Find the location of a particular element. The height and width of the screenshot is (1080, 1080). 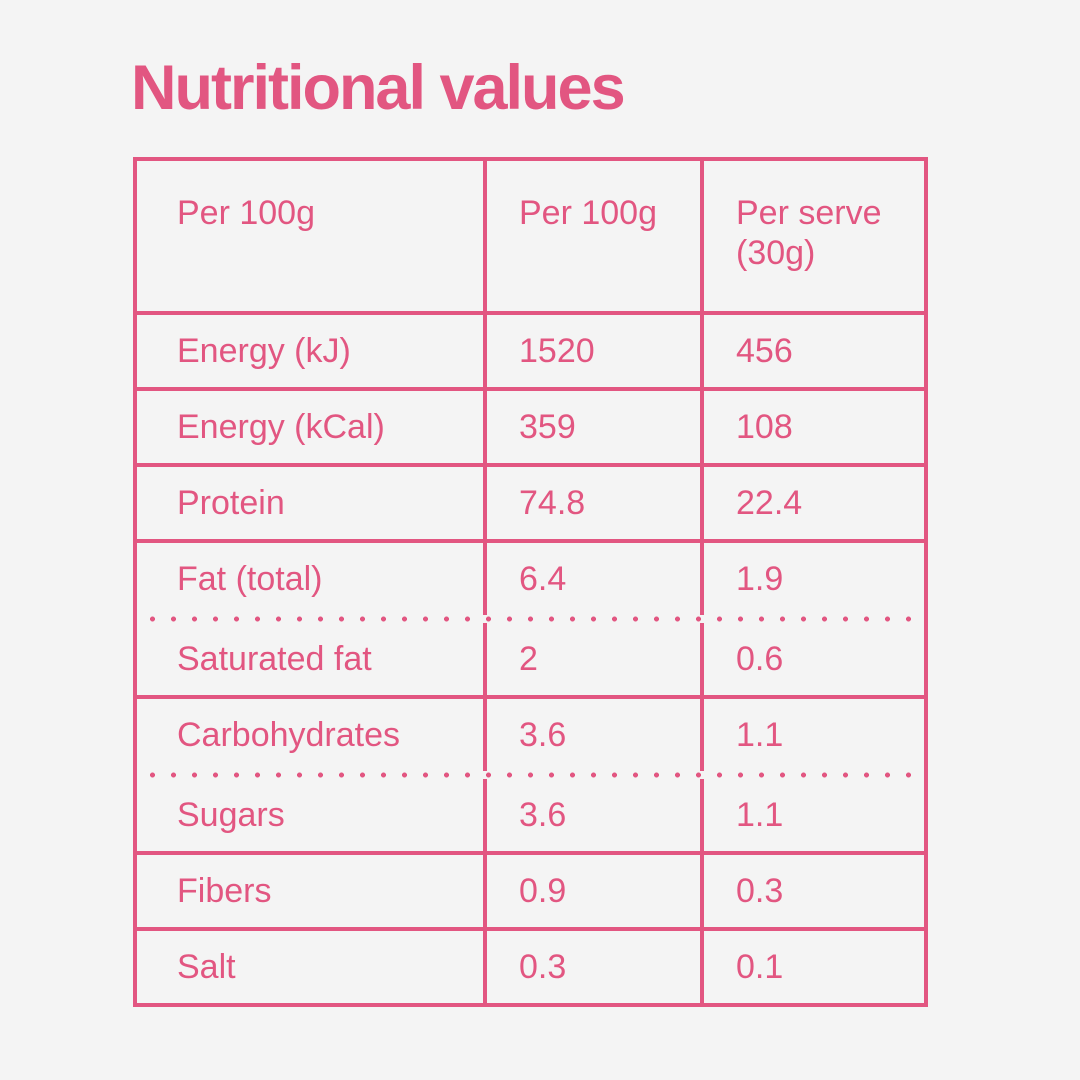

table-header-row: Per 100g Per 100g Per serve (30g) is located at coordinates (530, 236).